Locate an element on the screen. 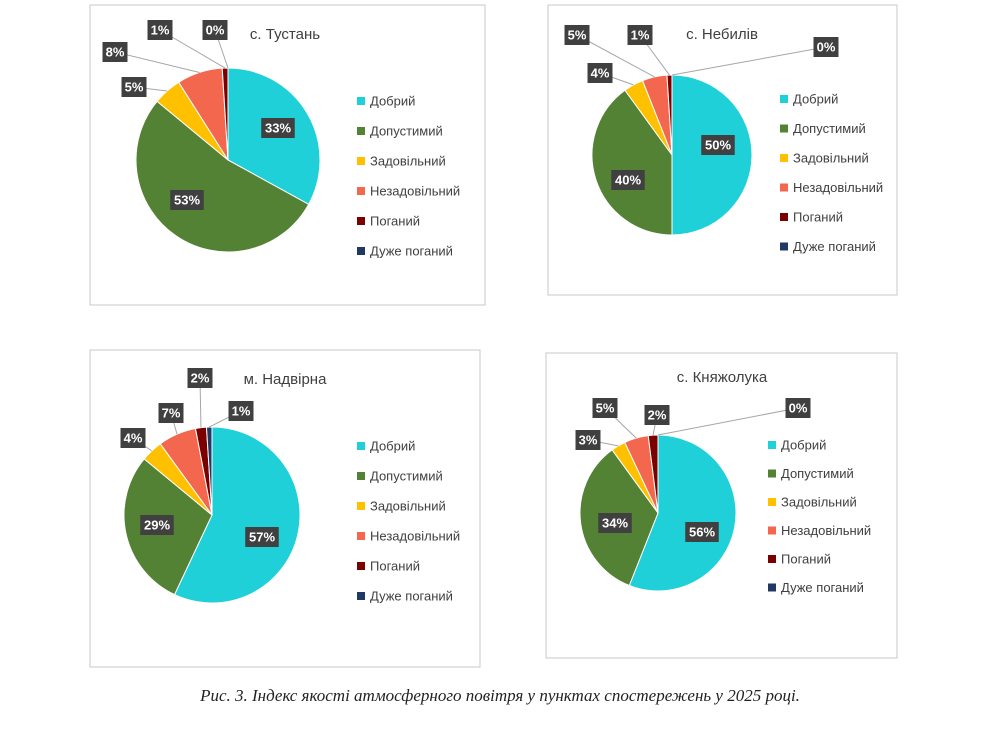 The image size is (1000, 739). data-label: 33% is located at coordinates (278, 127).